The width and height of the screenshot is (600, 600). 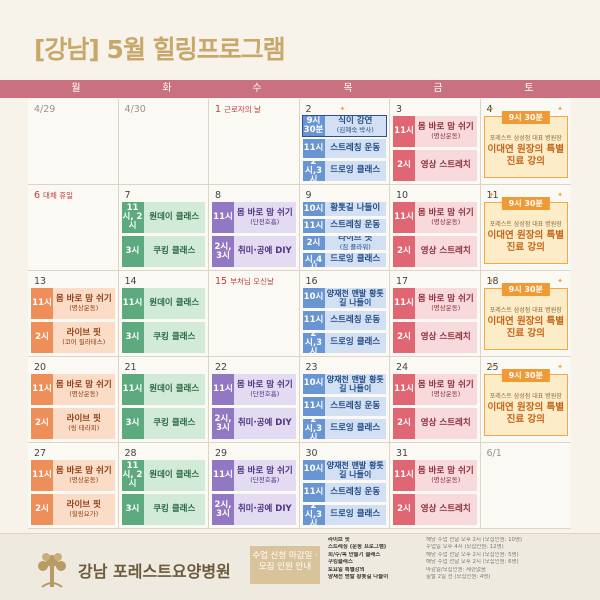 I want to click on program-item: 9시 30분 식이 강연 (김혜숙 박사), so click(x=344, y=126).